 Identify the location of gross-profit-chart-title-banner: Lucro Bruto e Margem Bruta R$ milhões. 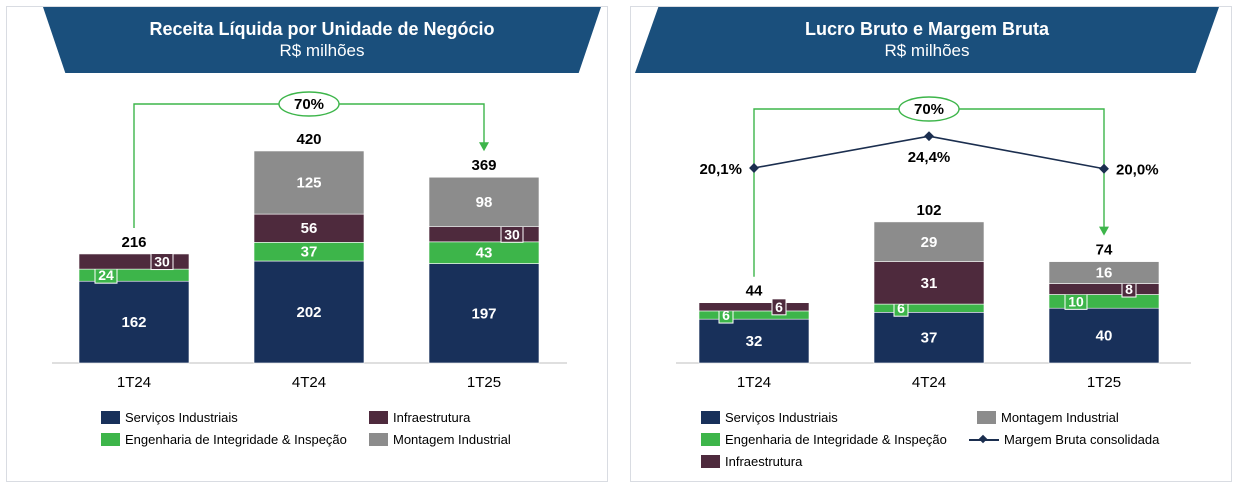
(927, 40).